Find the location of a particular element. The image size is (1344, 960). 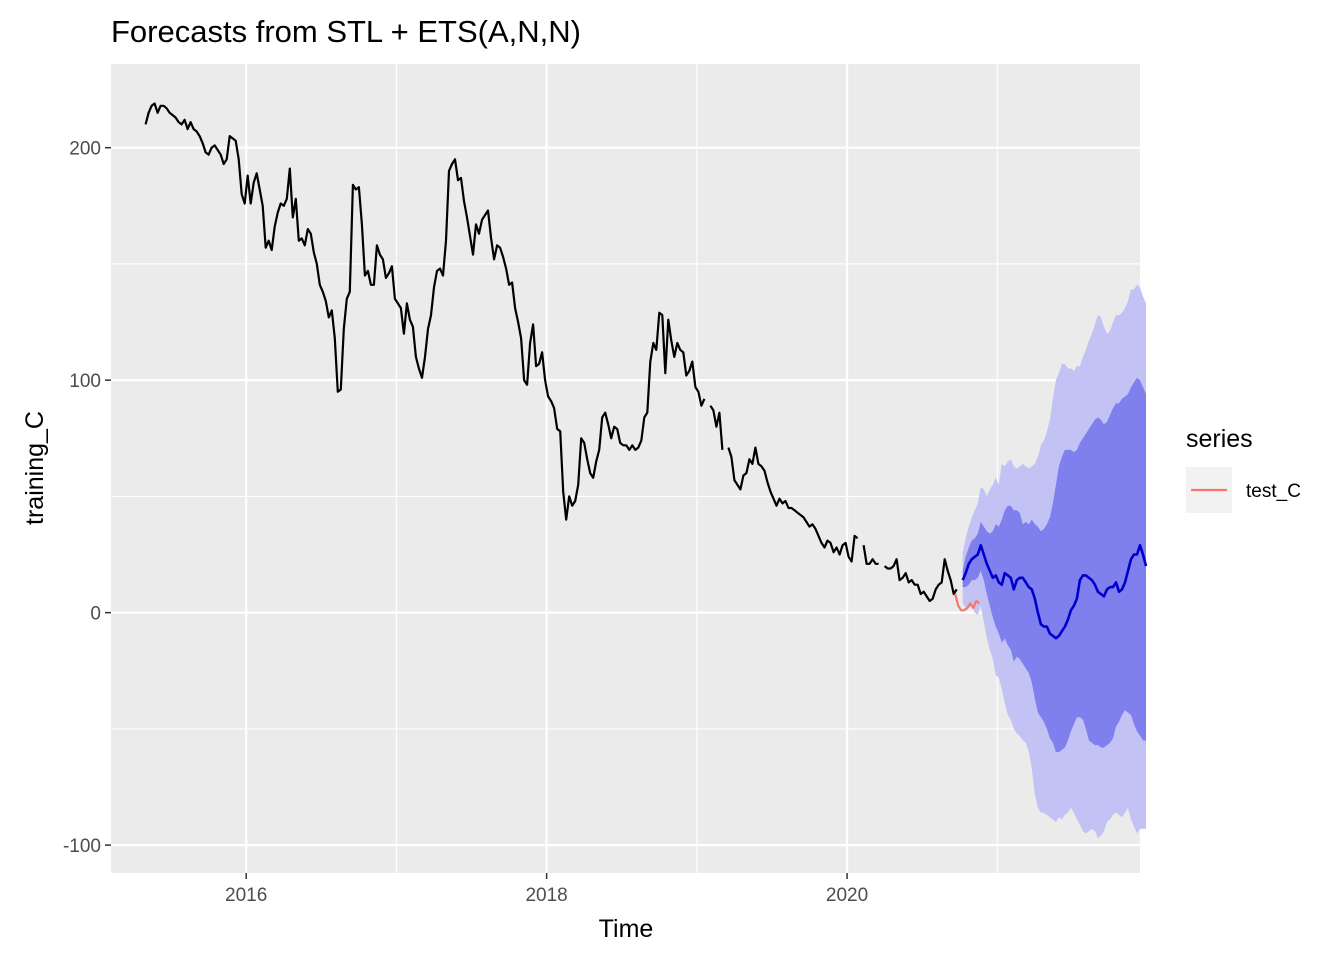

legend-label-test-c: test_C is located at coordinates (1273, 491).